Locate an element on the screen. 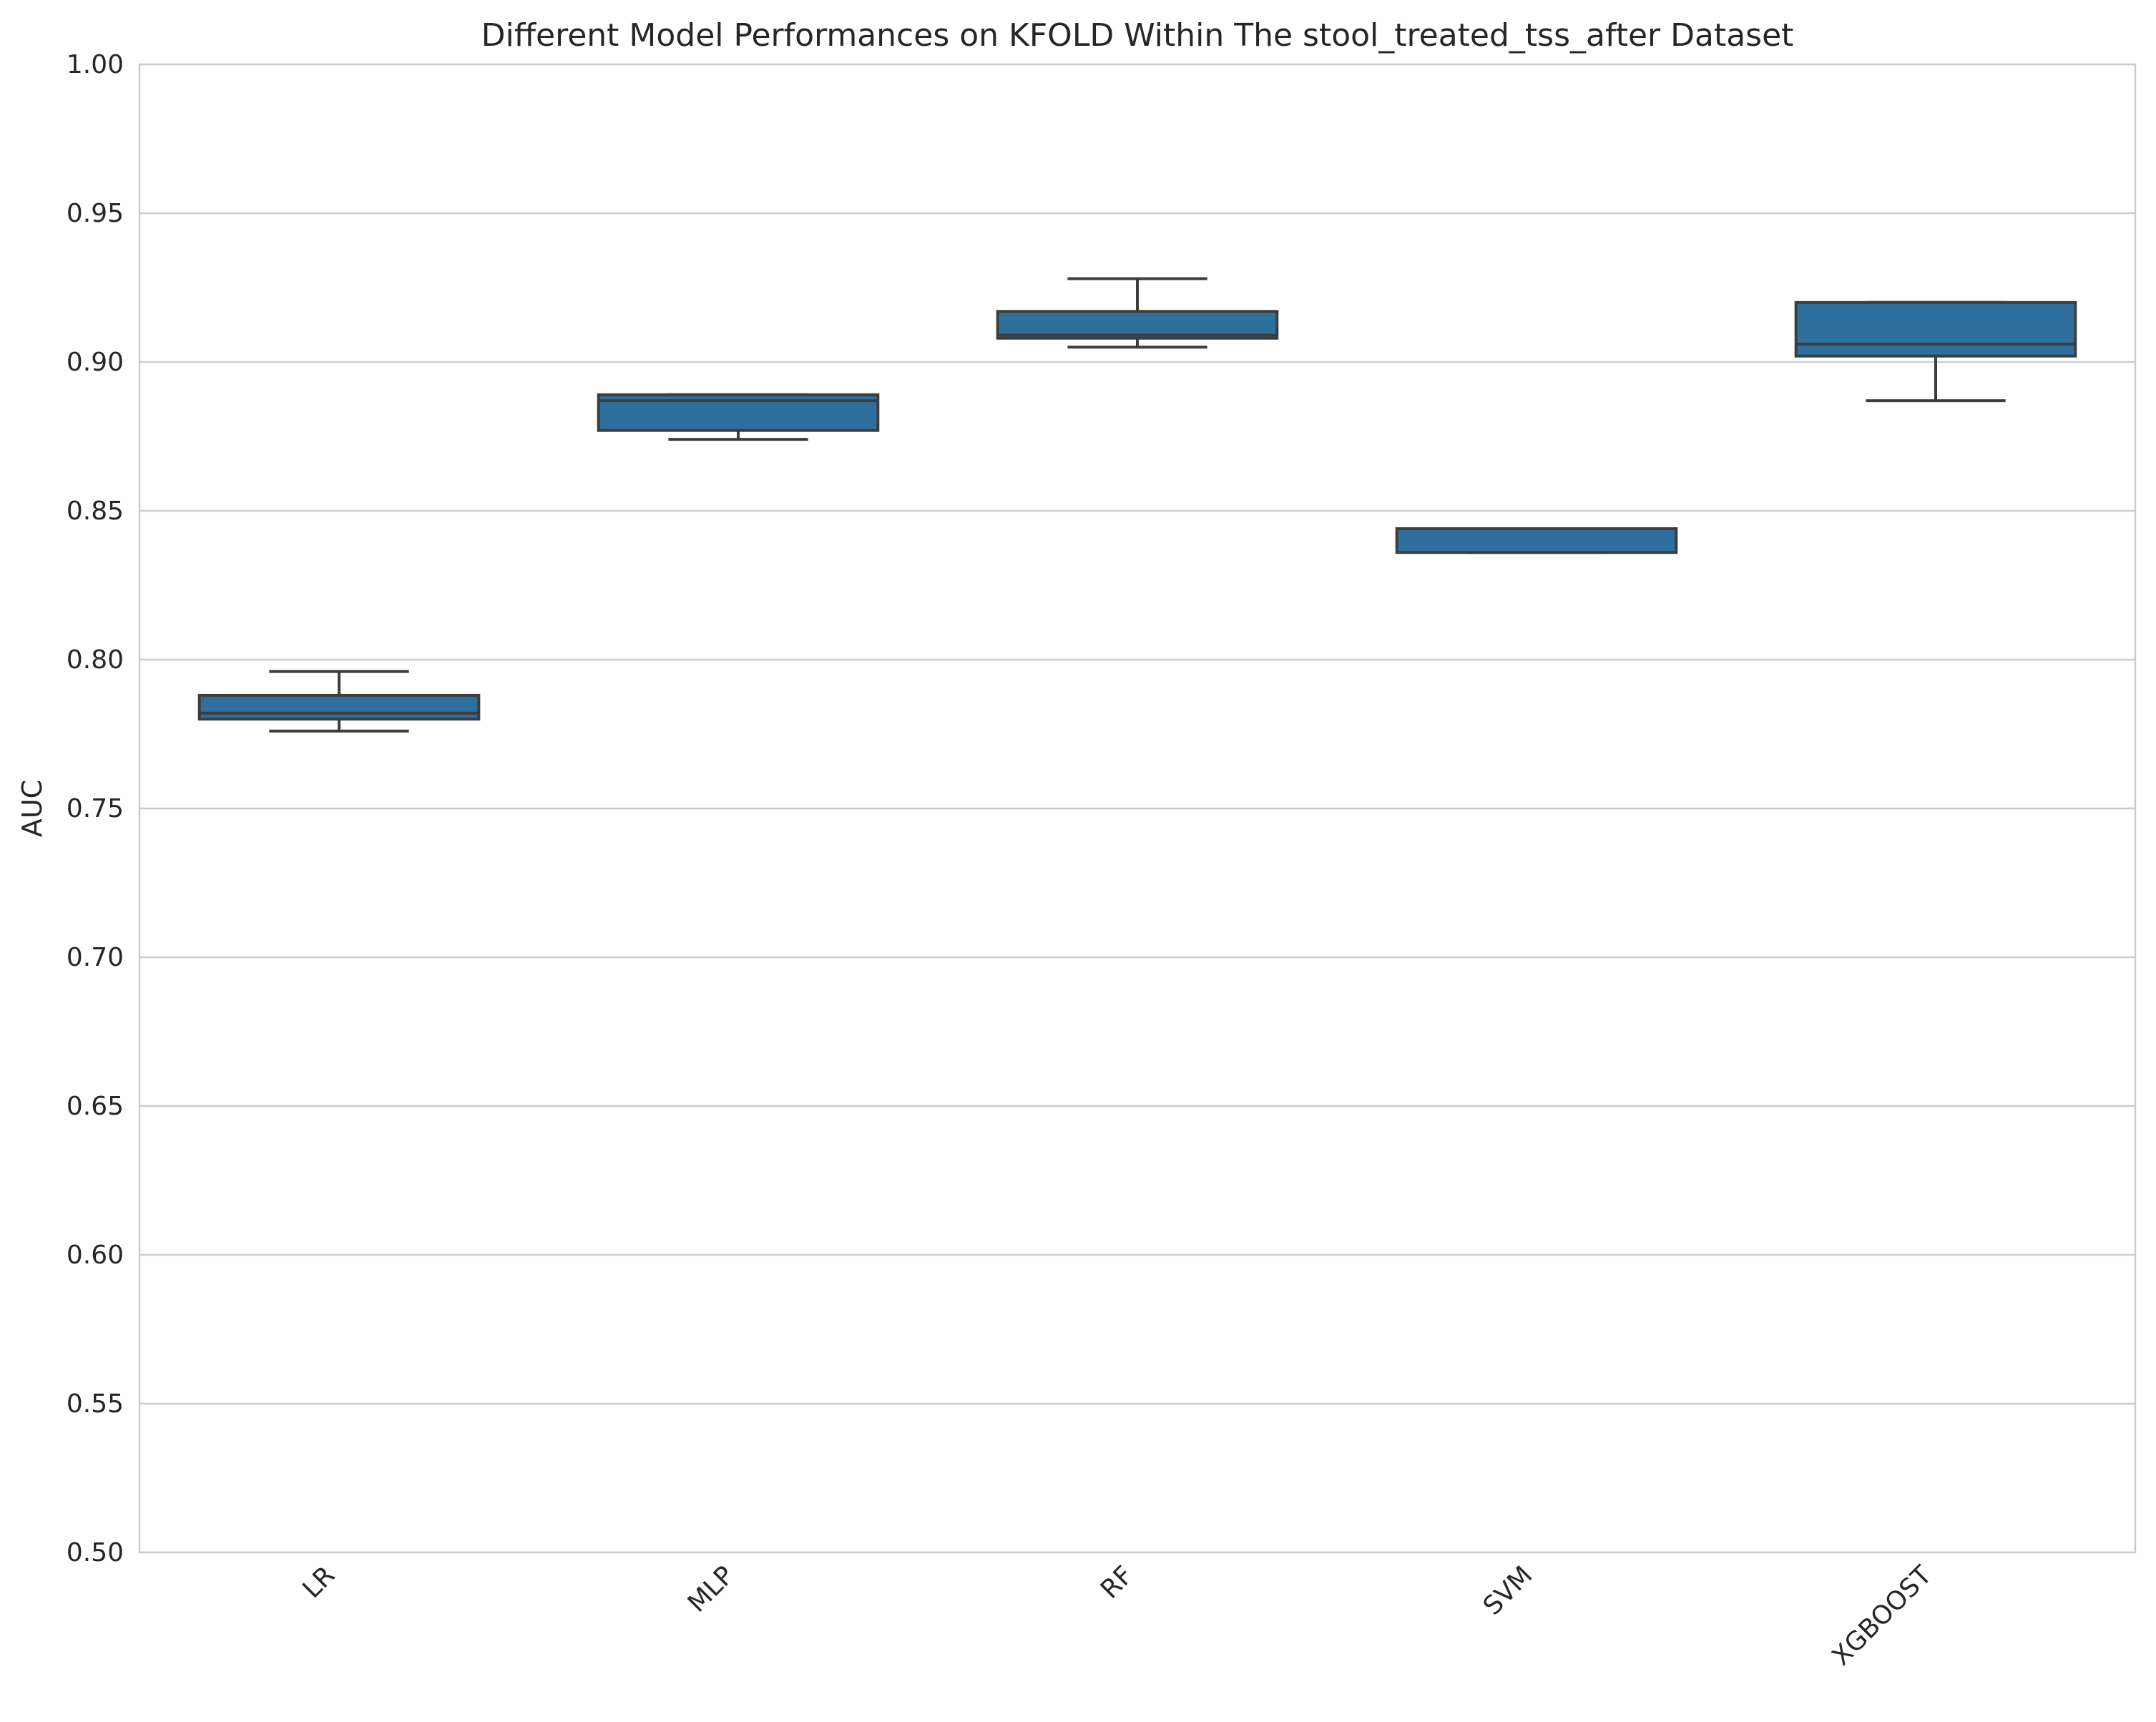  y-tick-label: 0.50 is located at coordinates (95, 1552).